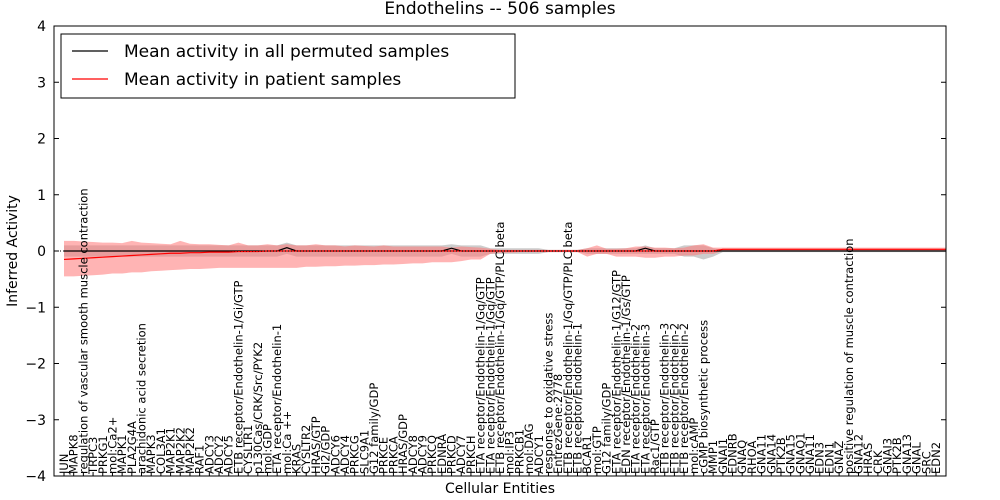 This screenshot has width=1000, height=500. What do you see at coordinates (926, 462) in the screenshot?
I see `x-tick-label: SRC` at bounding box center [926, 462].